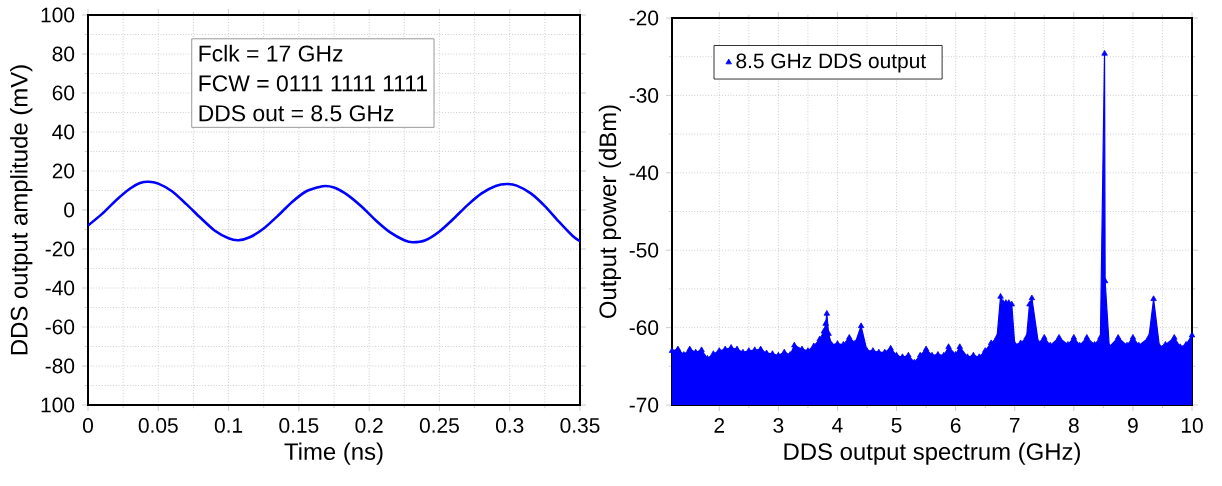 The height and width of the screenshot is (486, 1222). What do you see at coordinates (63, 93) in the screenshot?
I see `y-tick-label: 60` at bounding box center [63, 93].